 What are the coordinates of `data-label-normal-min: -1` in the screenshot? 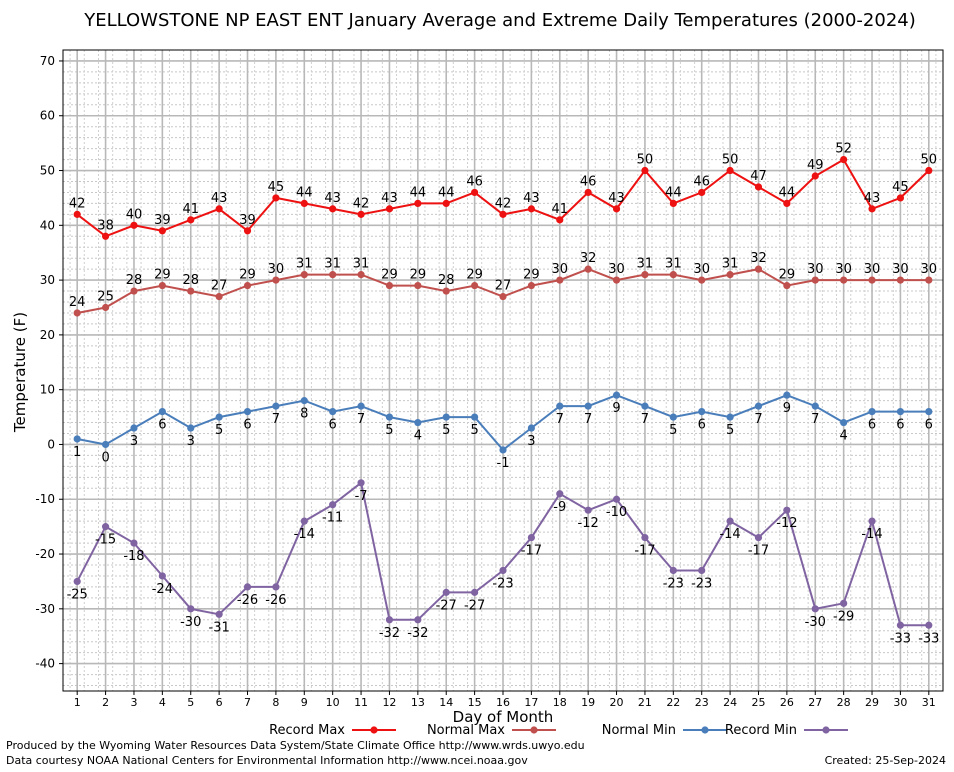 It's located at (503, 463).